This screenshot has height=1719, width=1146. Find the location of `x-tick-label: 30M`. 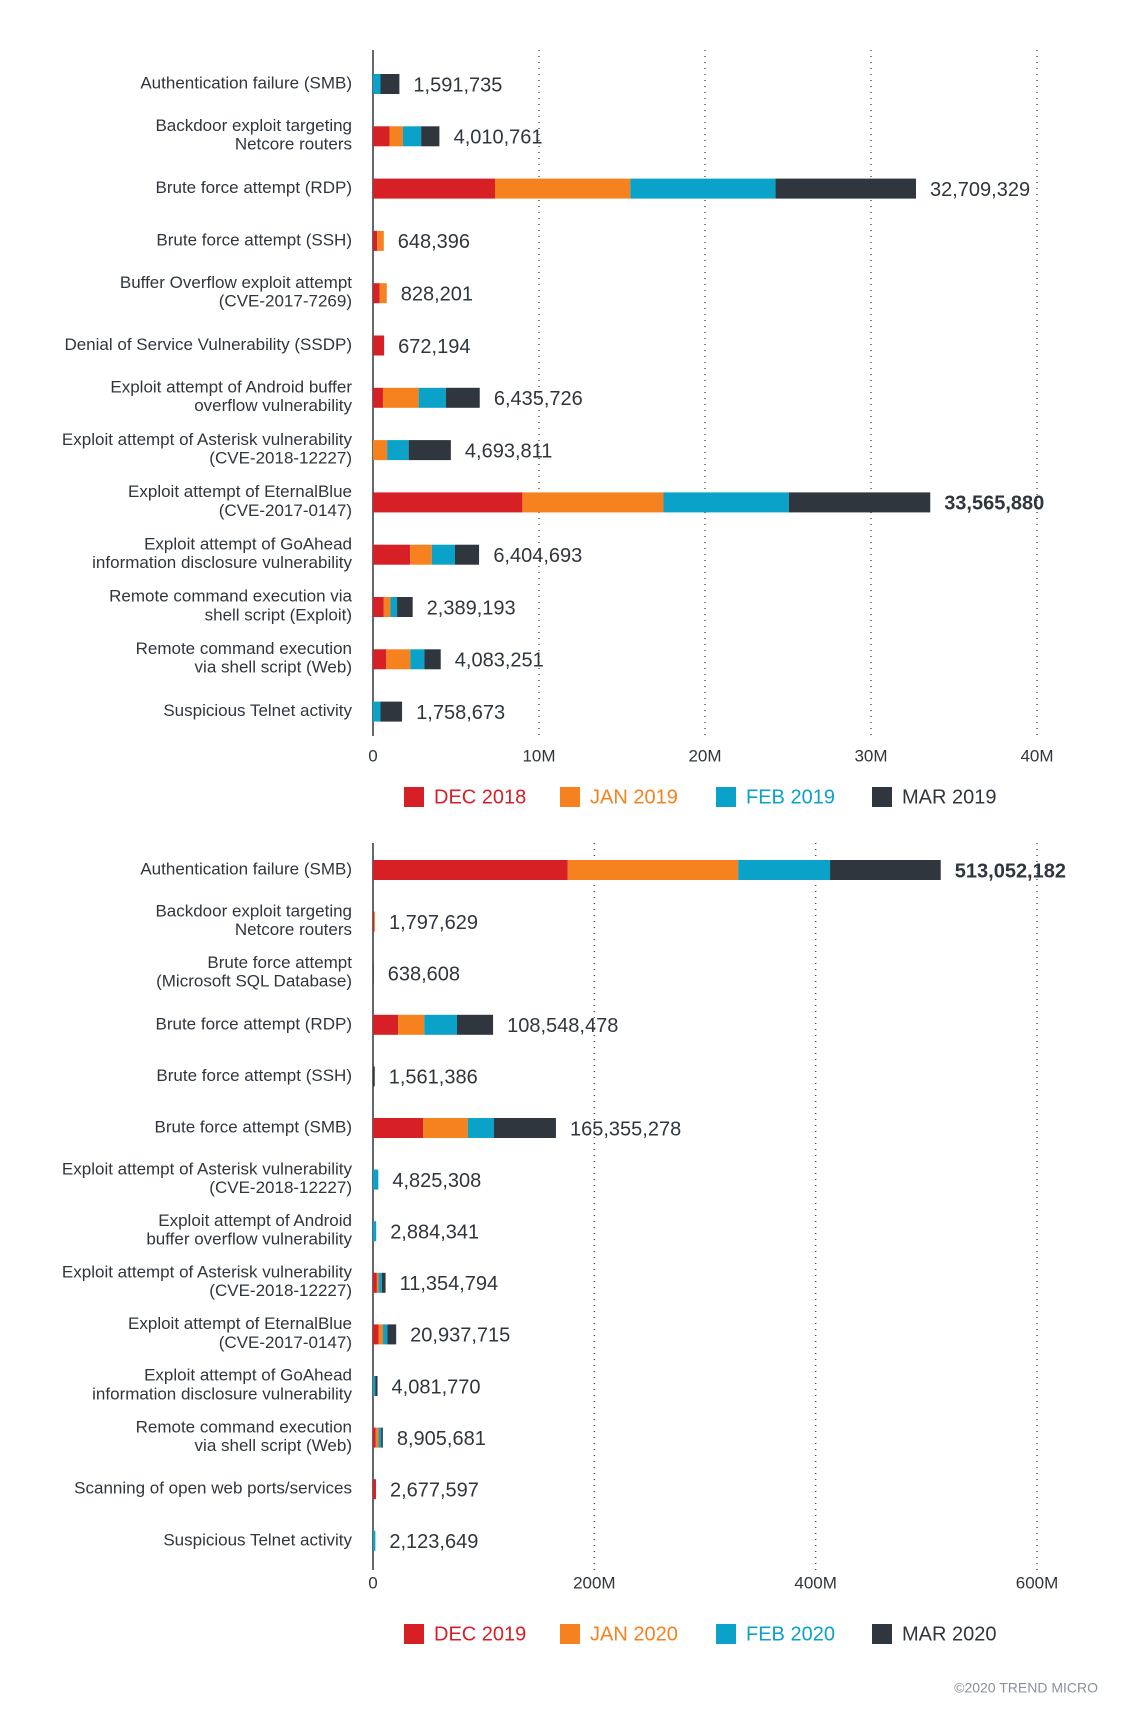

x-tick-label: 30M is located at coordinates (870, 755).